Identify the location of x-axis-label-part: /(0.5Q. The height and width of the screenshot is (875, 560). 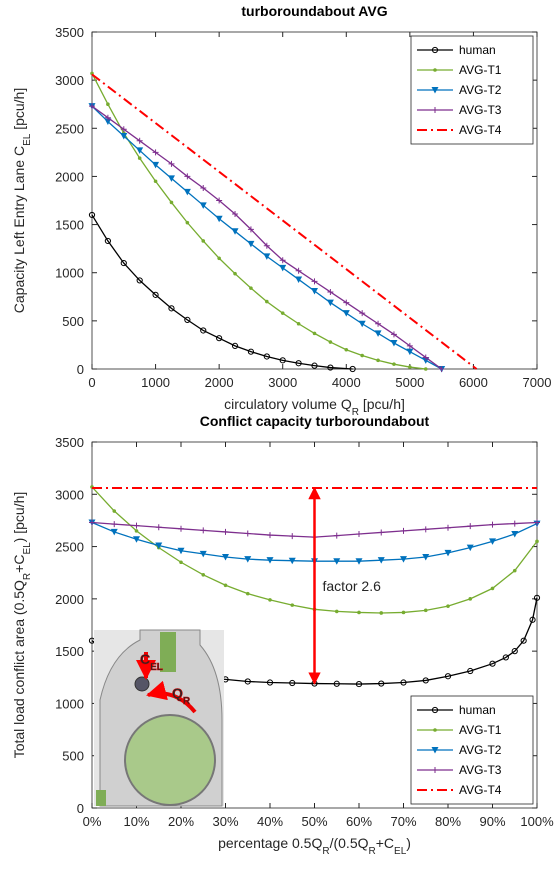
(349, 843).